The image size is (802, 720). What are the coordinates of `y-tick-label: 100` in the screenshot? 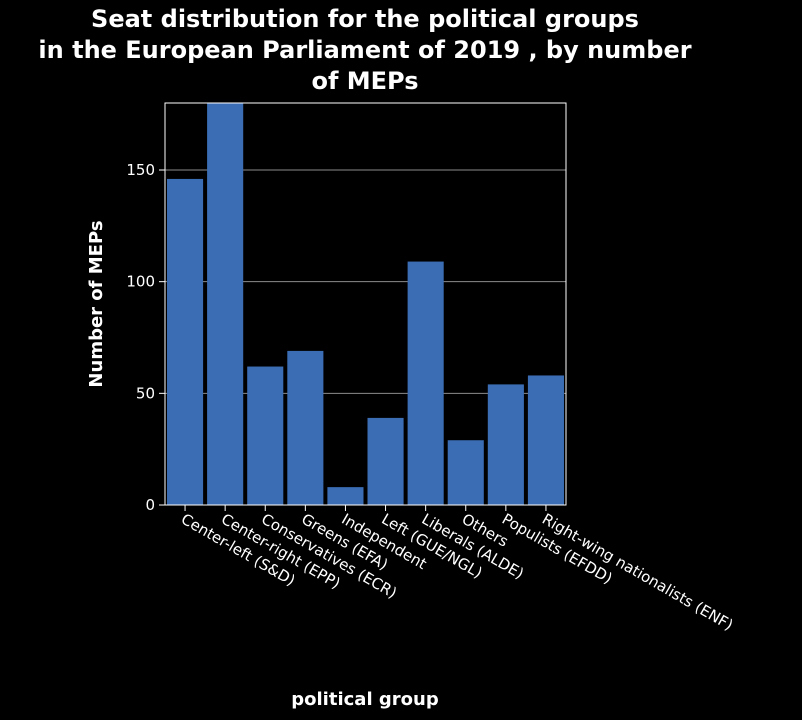 It's located at (140, 282).